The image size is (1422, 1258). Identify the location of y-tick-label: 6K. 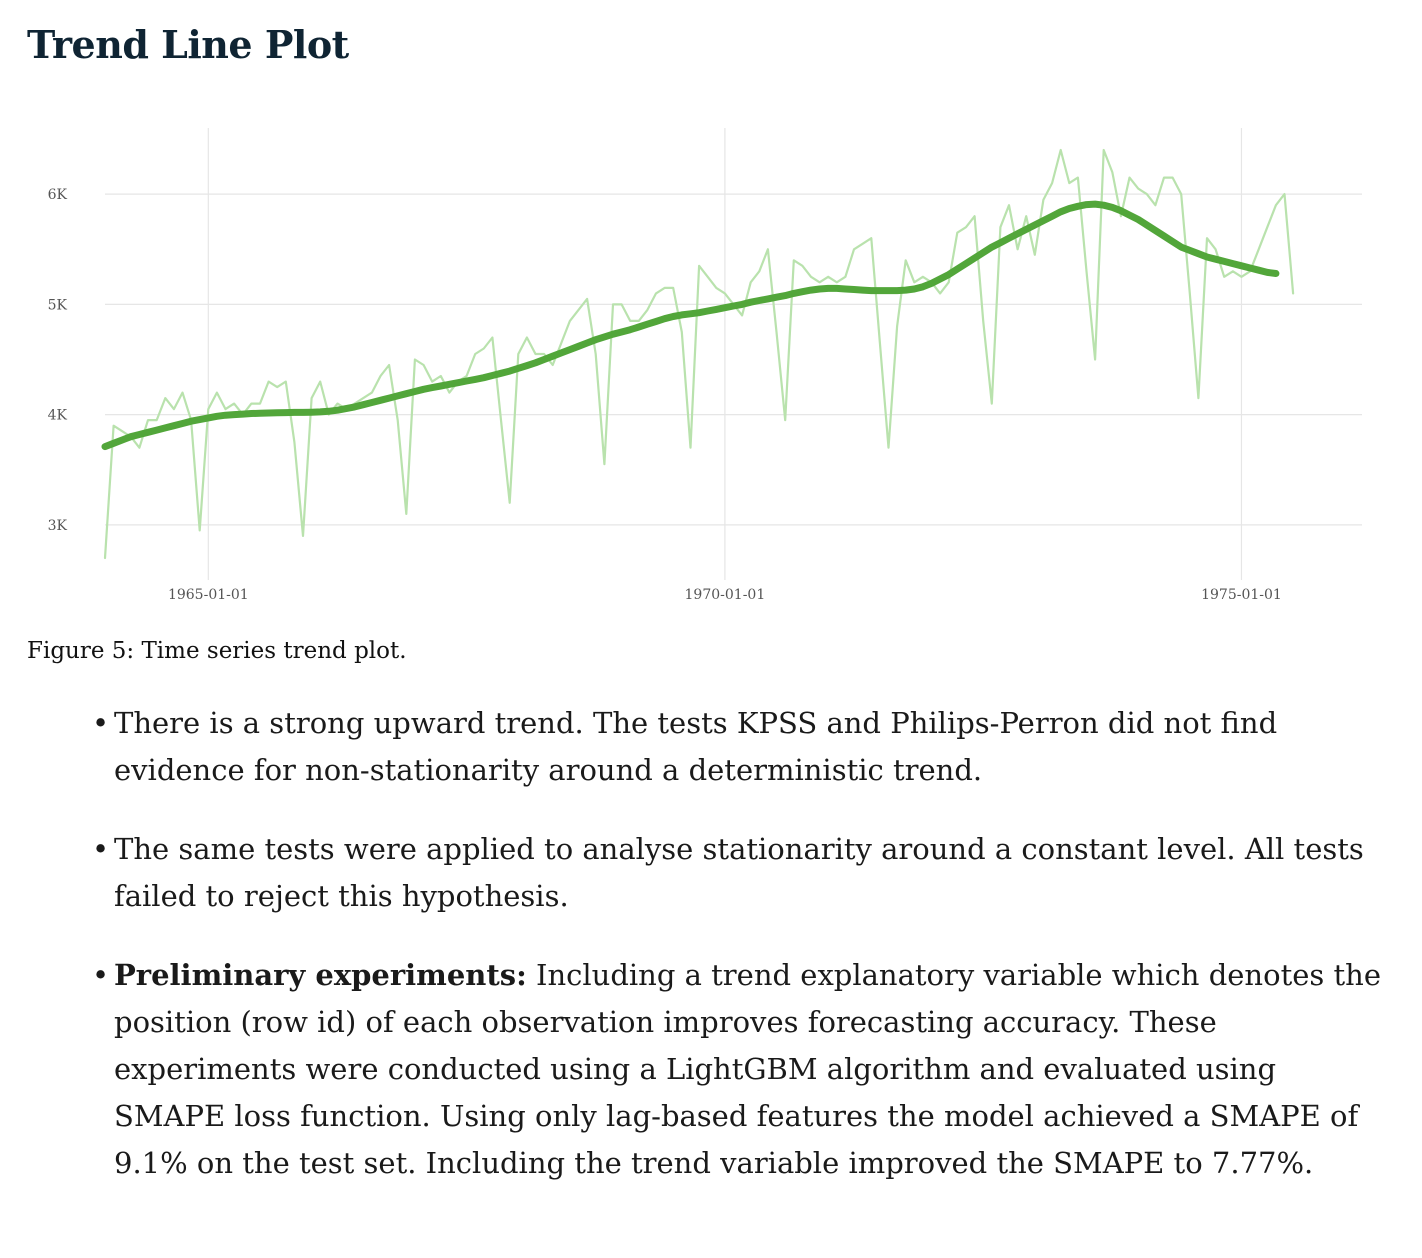
(58, 195).